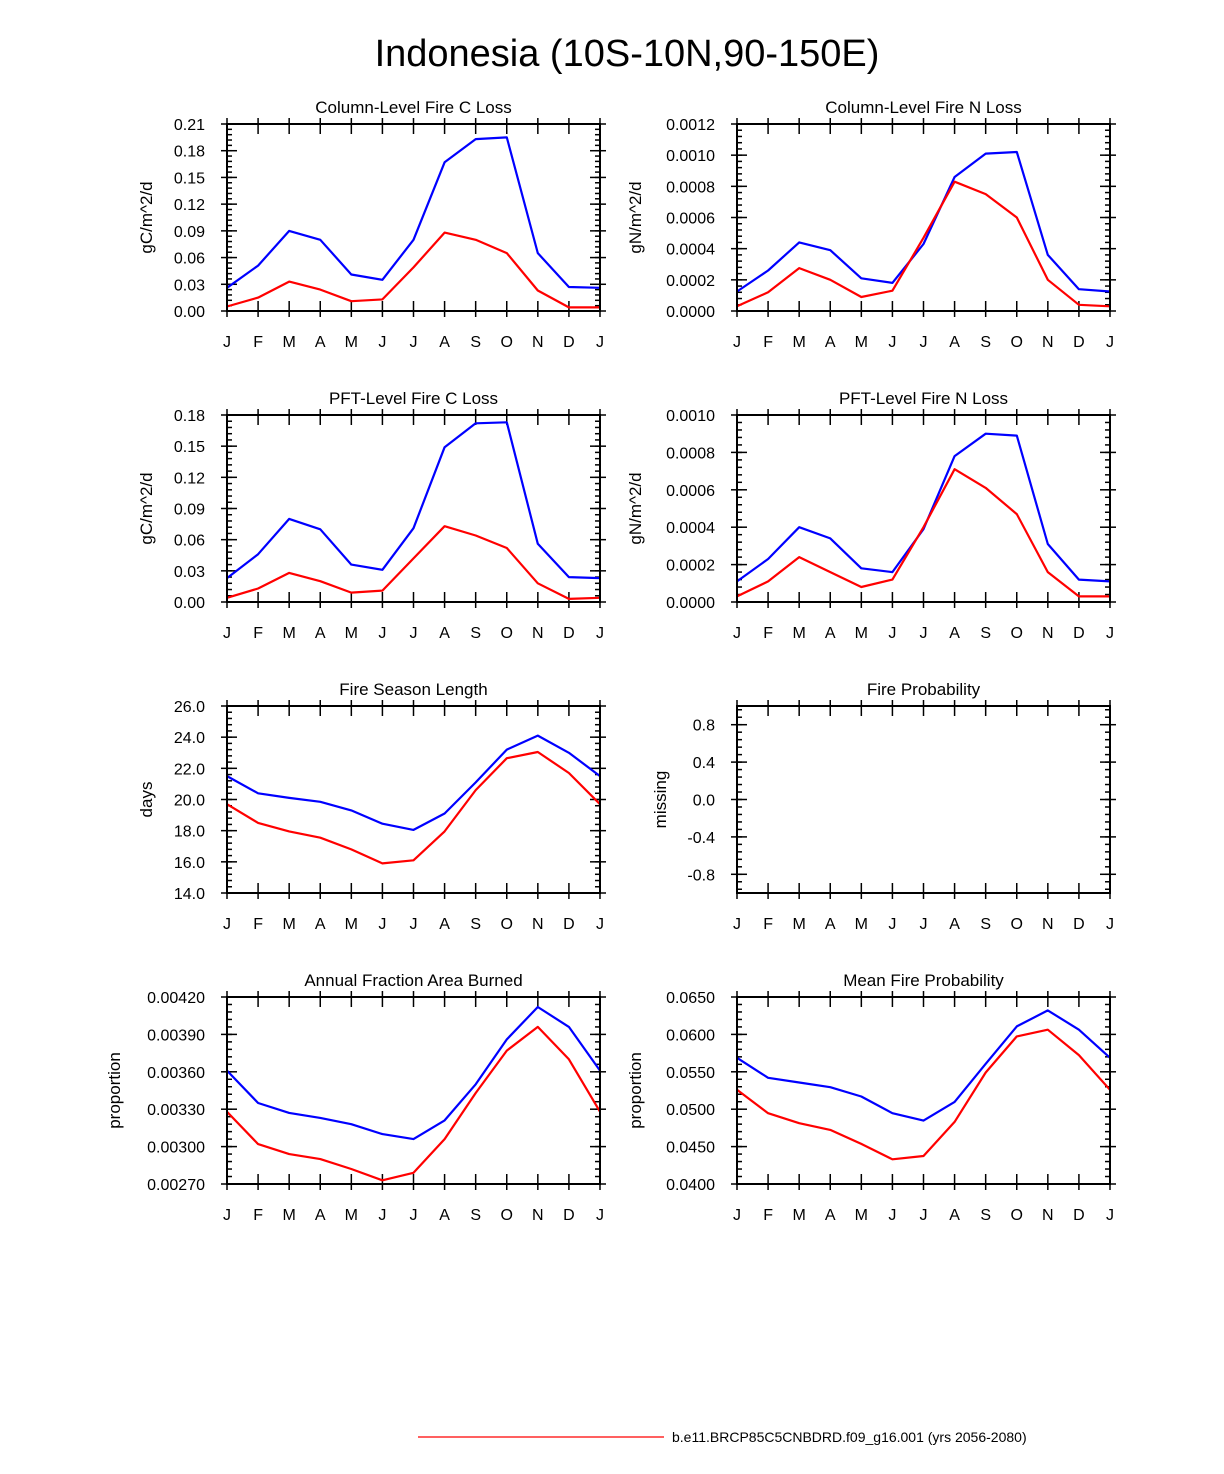 This screenshot has width=1224, height=1474. I want to click on figure-title: Indonesia (10S-10N,90-150E), so click(627, 54).